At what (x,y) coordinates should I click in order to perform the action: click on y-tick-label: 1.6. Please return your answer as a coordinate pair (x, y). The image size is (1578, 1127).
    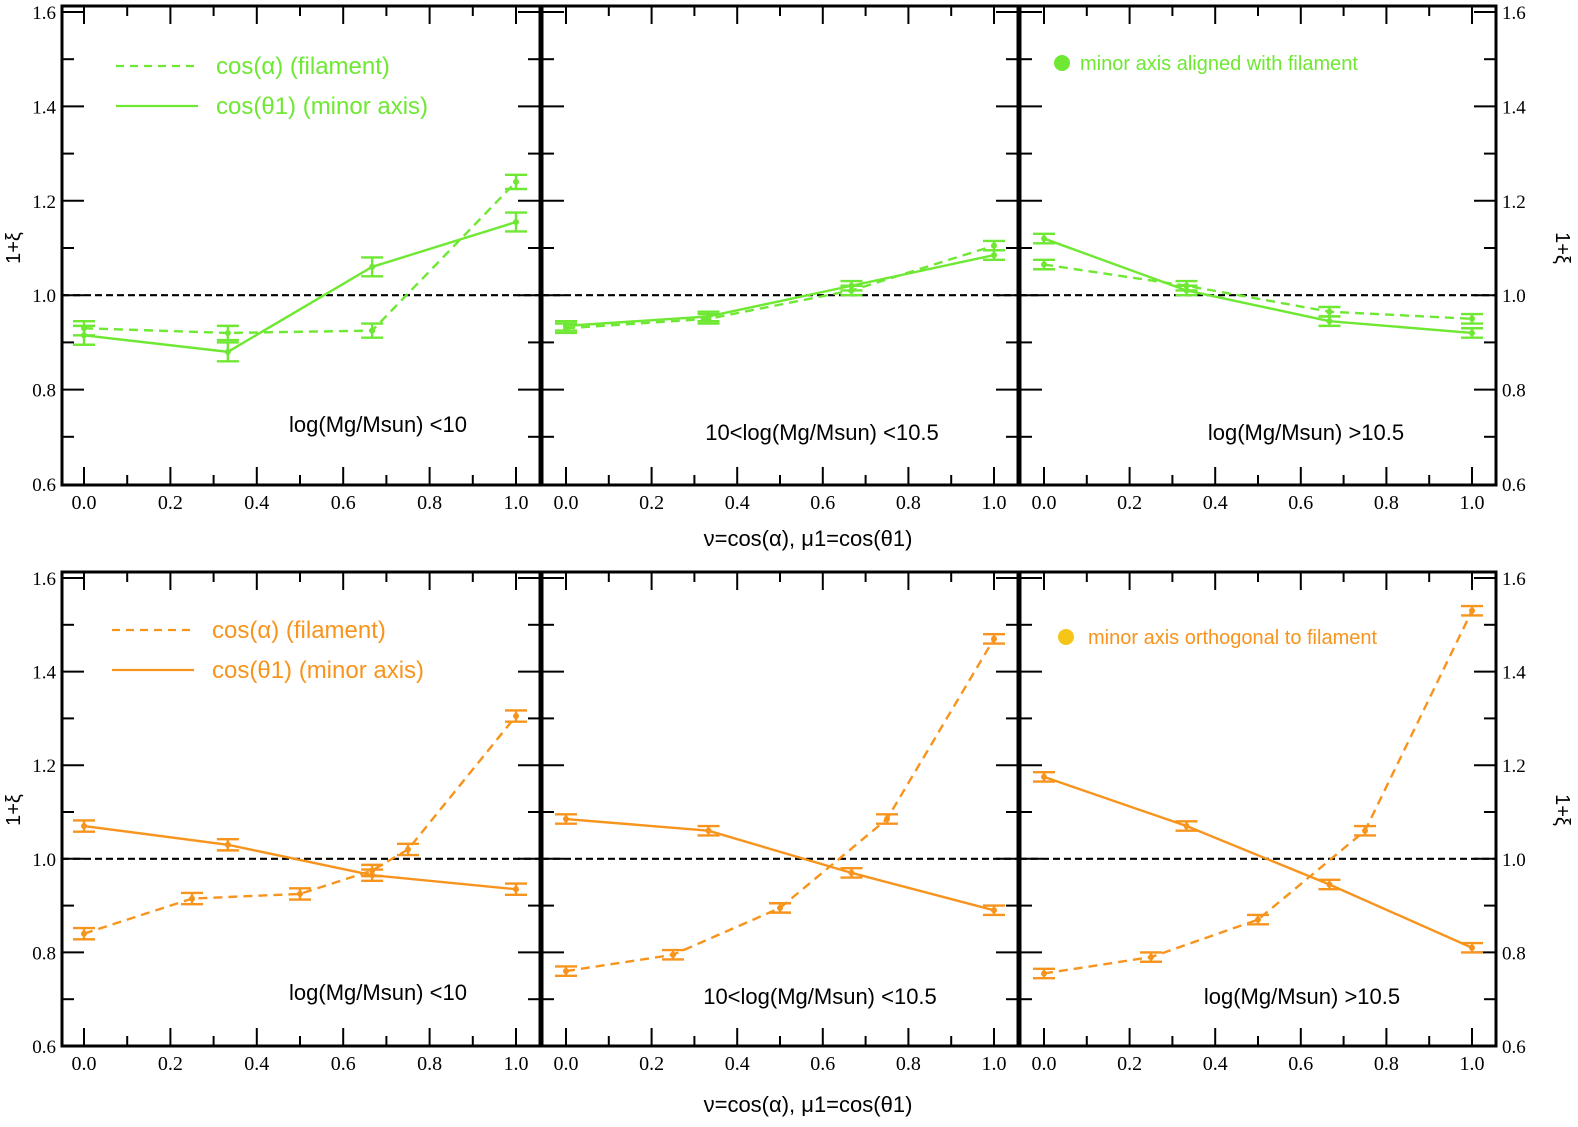
    Looking at the image, I should click on (44, 13).